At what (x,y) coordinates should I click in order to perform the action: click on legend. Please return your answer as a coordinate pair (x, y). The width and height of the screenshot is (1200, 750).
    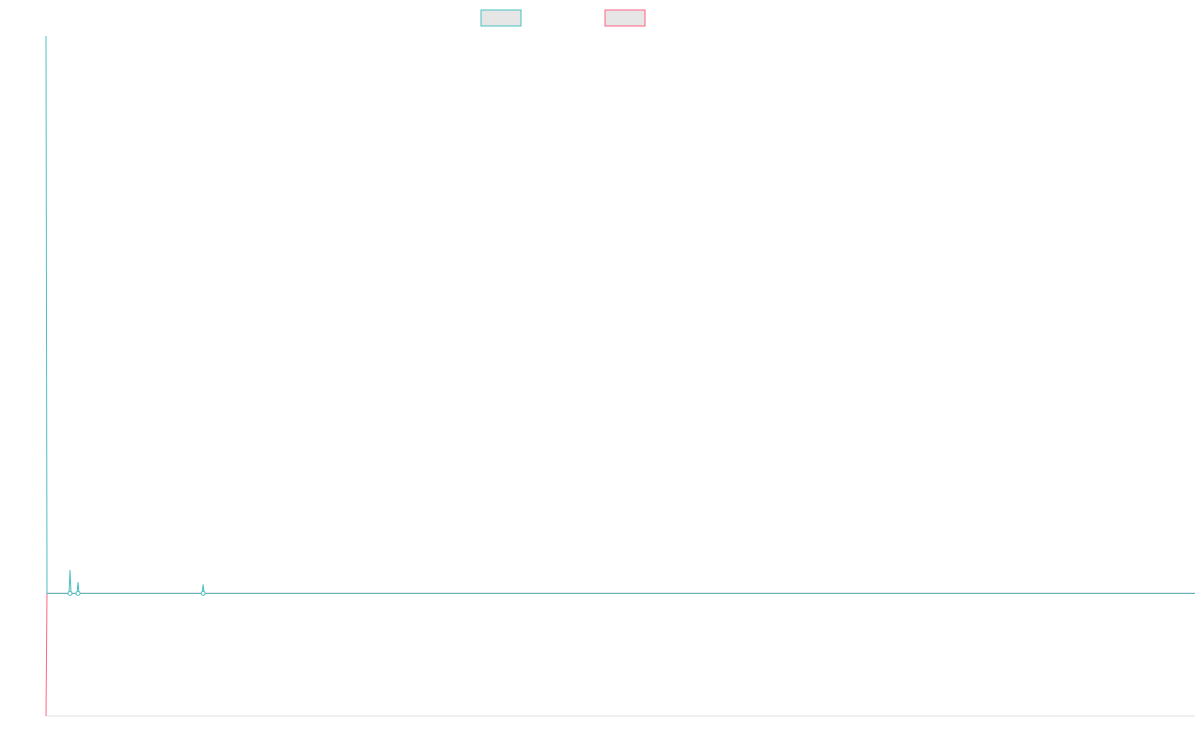
    Looking at the image, I should click on (563, 18).